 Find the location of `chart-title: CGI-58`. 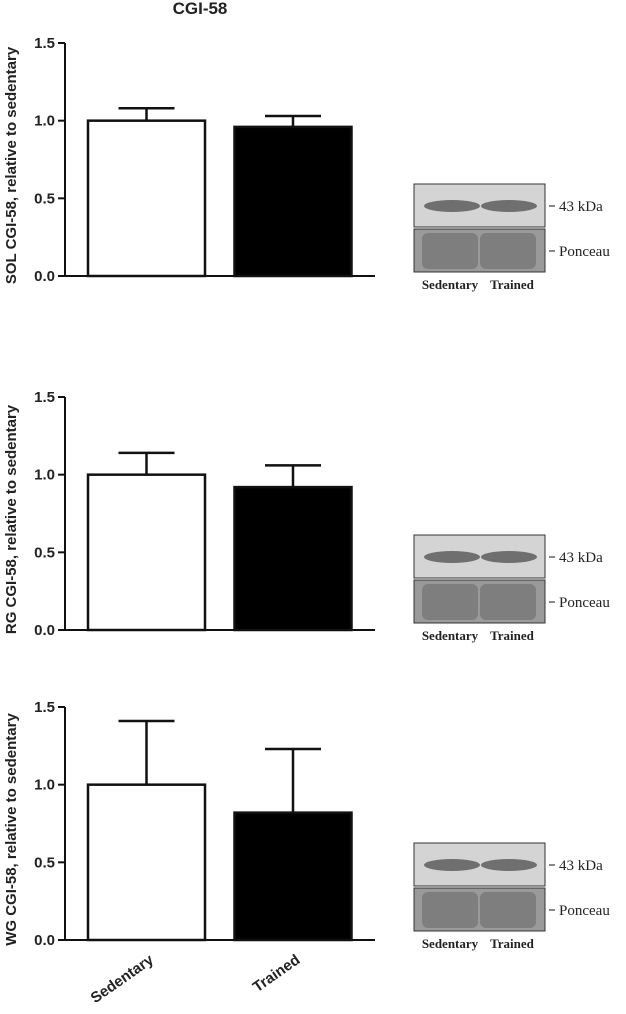

chart-title: CGI-58 is located at coordinates (200, 9).